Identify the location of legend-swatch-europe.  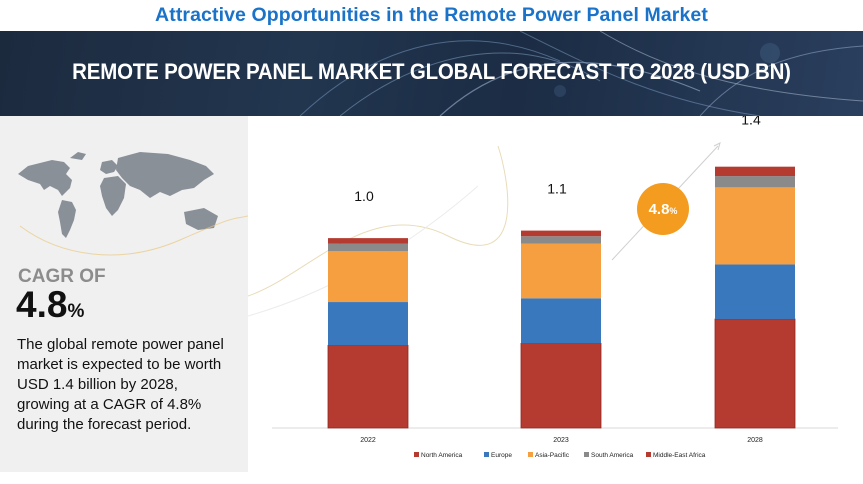
(486, 454).